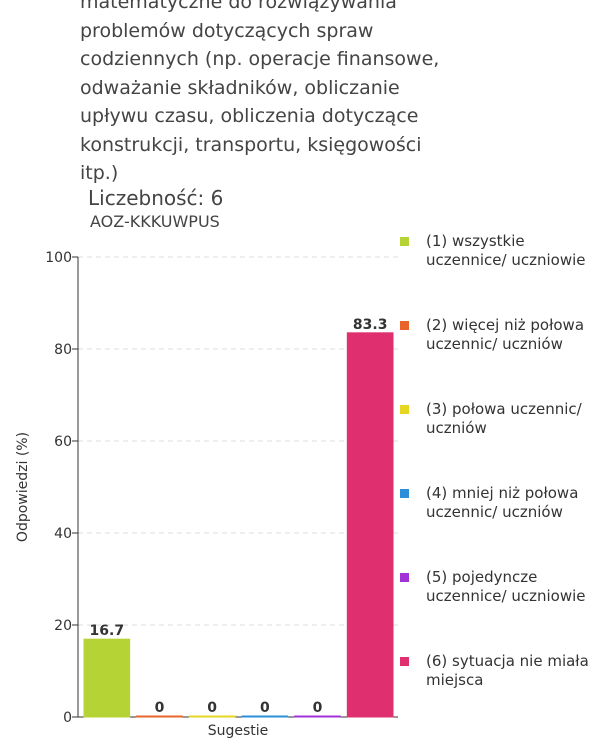 The height and width of the screenshot is (742, 591). What do you see at coordinates (505, 334) in the screenshot?
I see `legend-label: (2) więcej niż połowa uczennic/ uczniów` at bounding box center [505, 334].